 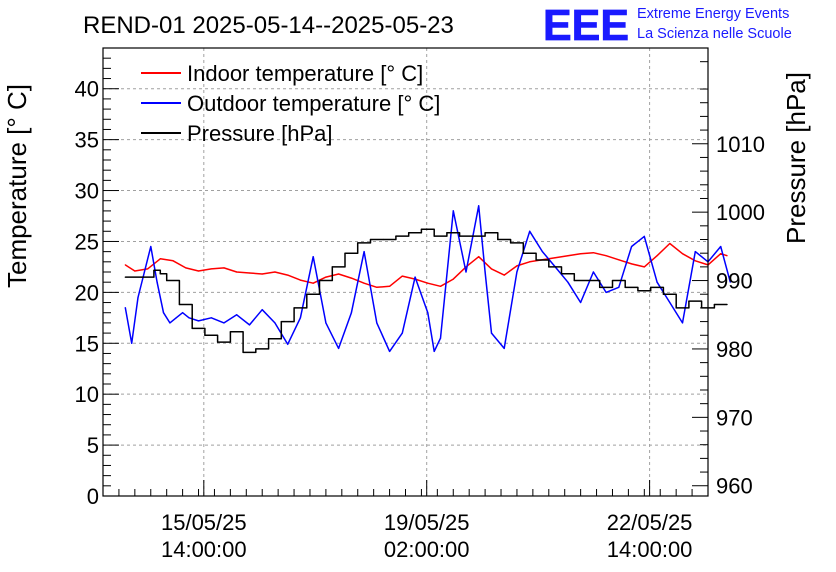 What do you see at coordinates (87, 394) in the screenshot?
I see `y-tick-label-left: 10` at bounding box center [87, 394].